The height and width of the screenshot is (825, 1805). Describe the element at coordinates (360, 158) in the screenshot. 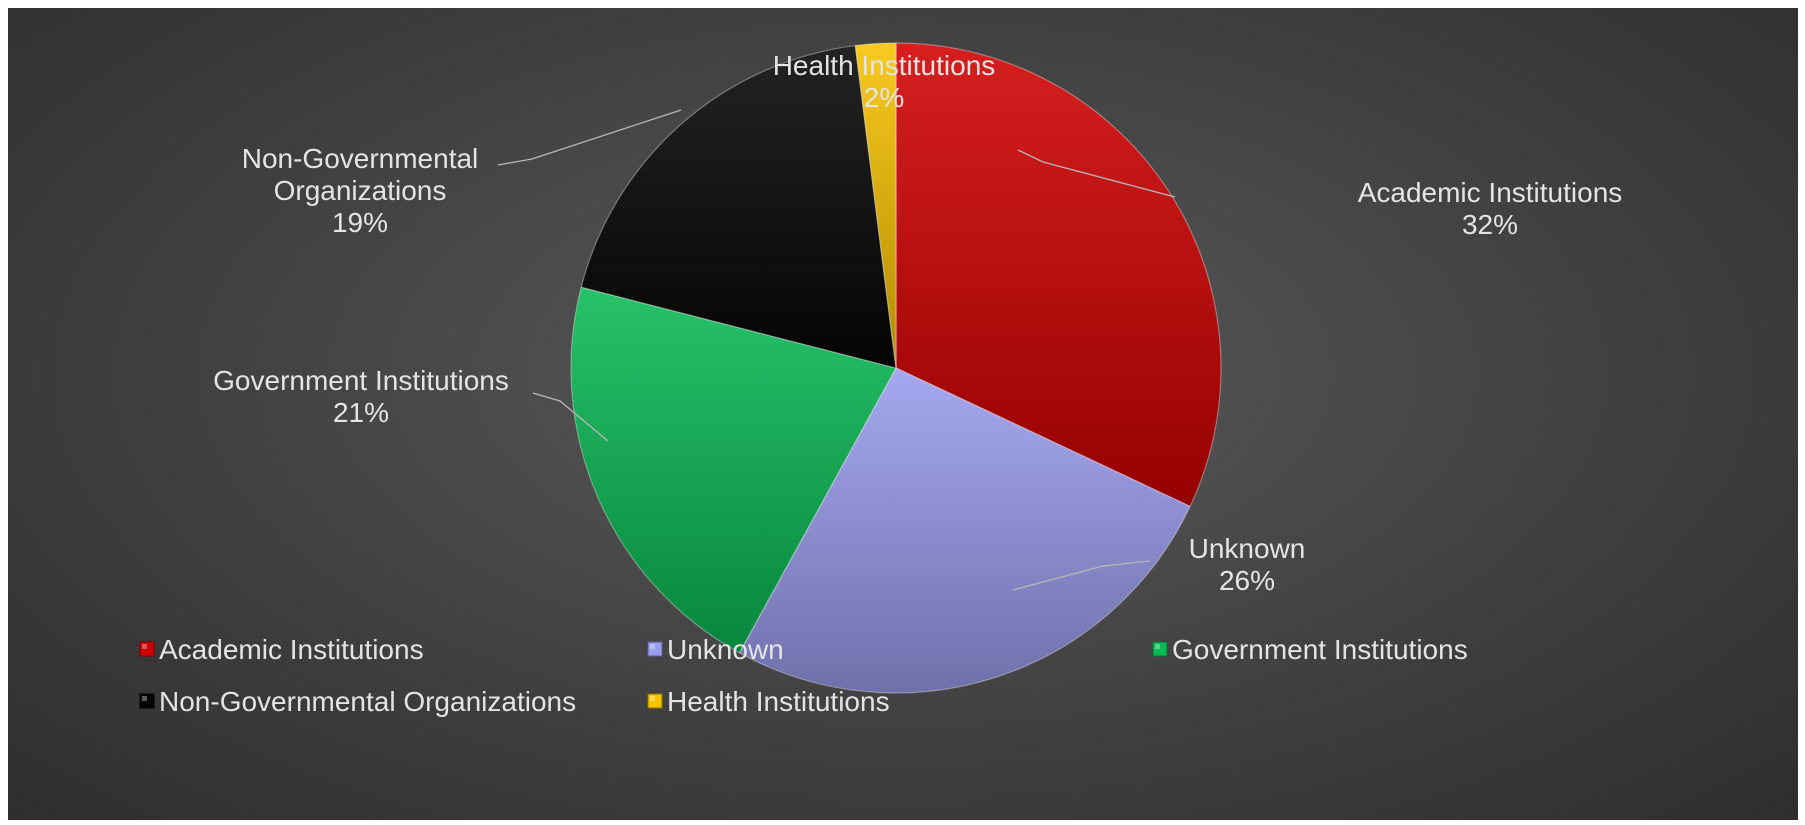

I see `slice-category-label: Non-Governmental` at that location.